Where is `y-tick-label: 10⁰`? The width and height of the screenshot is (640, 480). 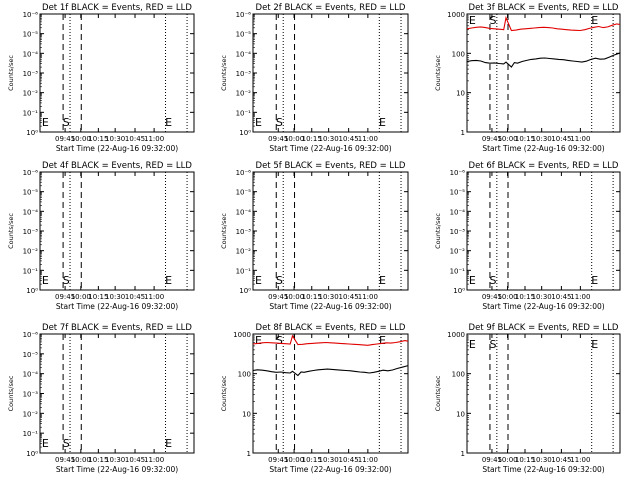
y-tick-label: 10⁰ is located at coordinates (32, 291).